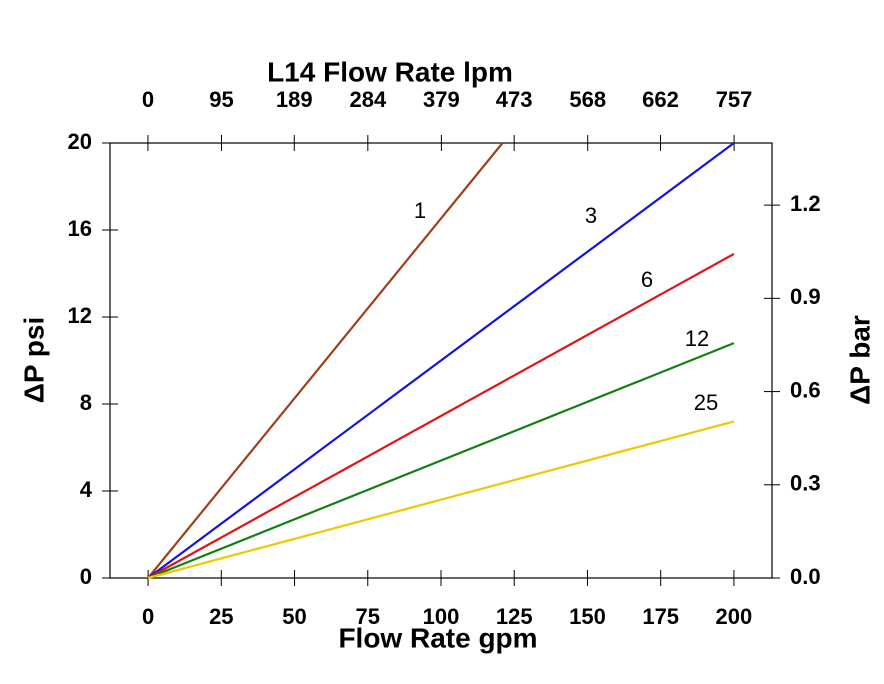  What do you see at coordinates (441, 616) in the screenshot?
I see `x-tick-label: 100` at bounding box center [441, 616].